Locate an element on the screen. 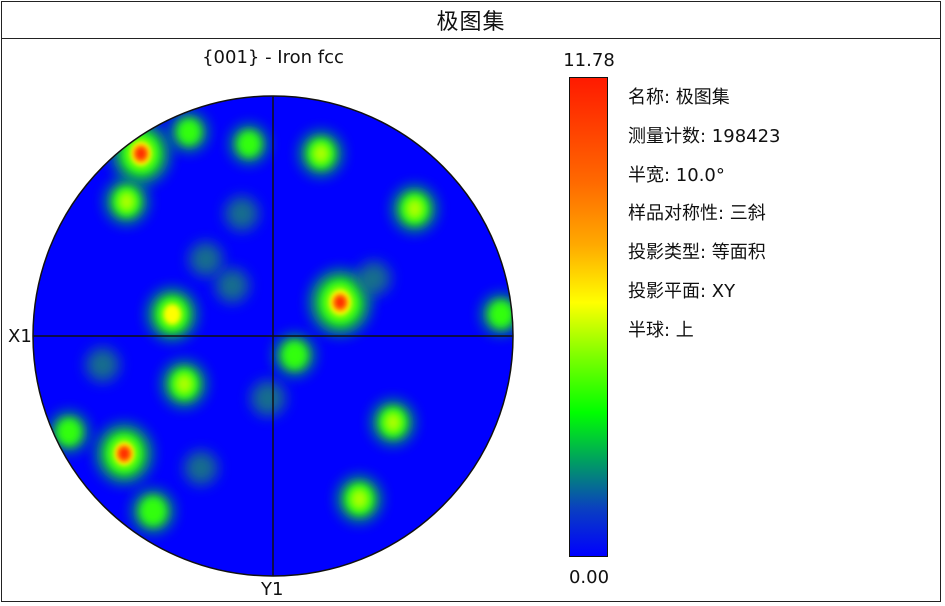  y1-axis-label: Y1 is located at coordinates (272, 589).